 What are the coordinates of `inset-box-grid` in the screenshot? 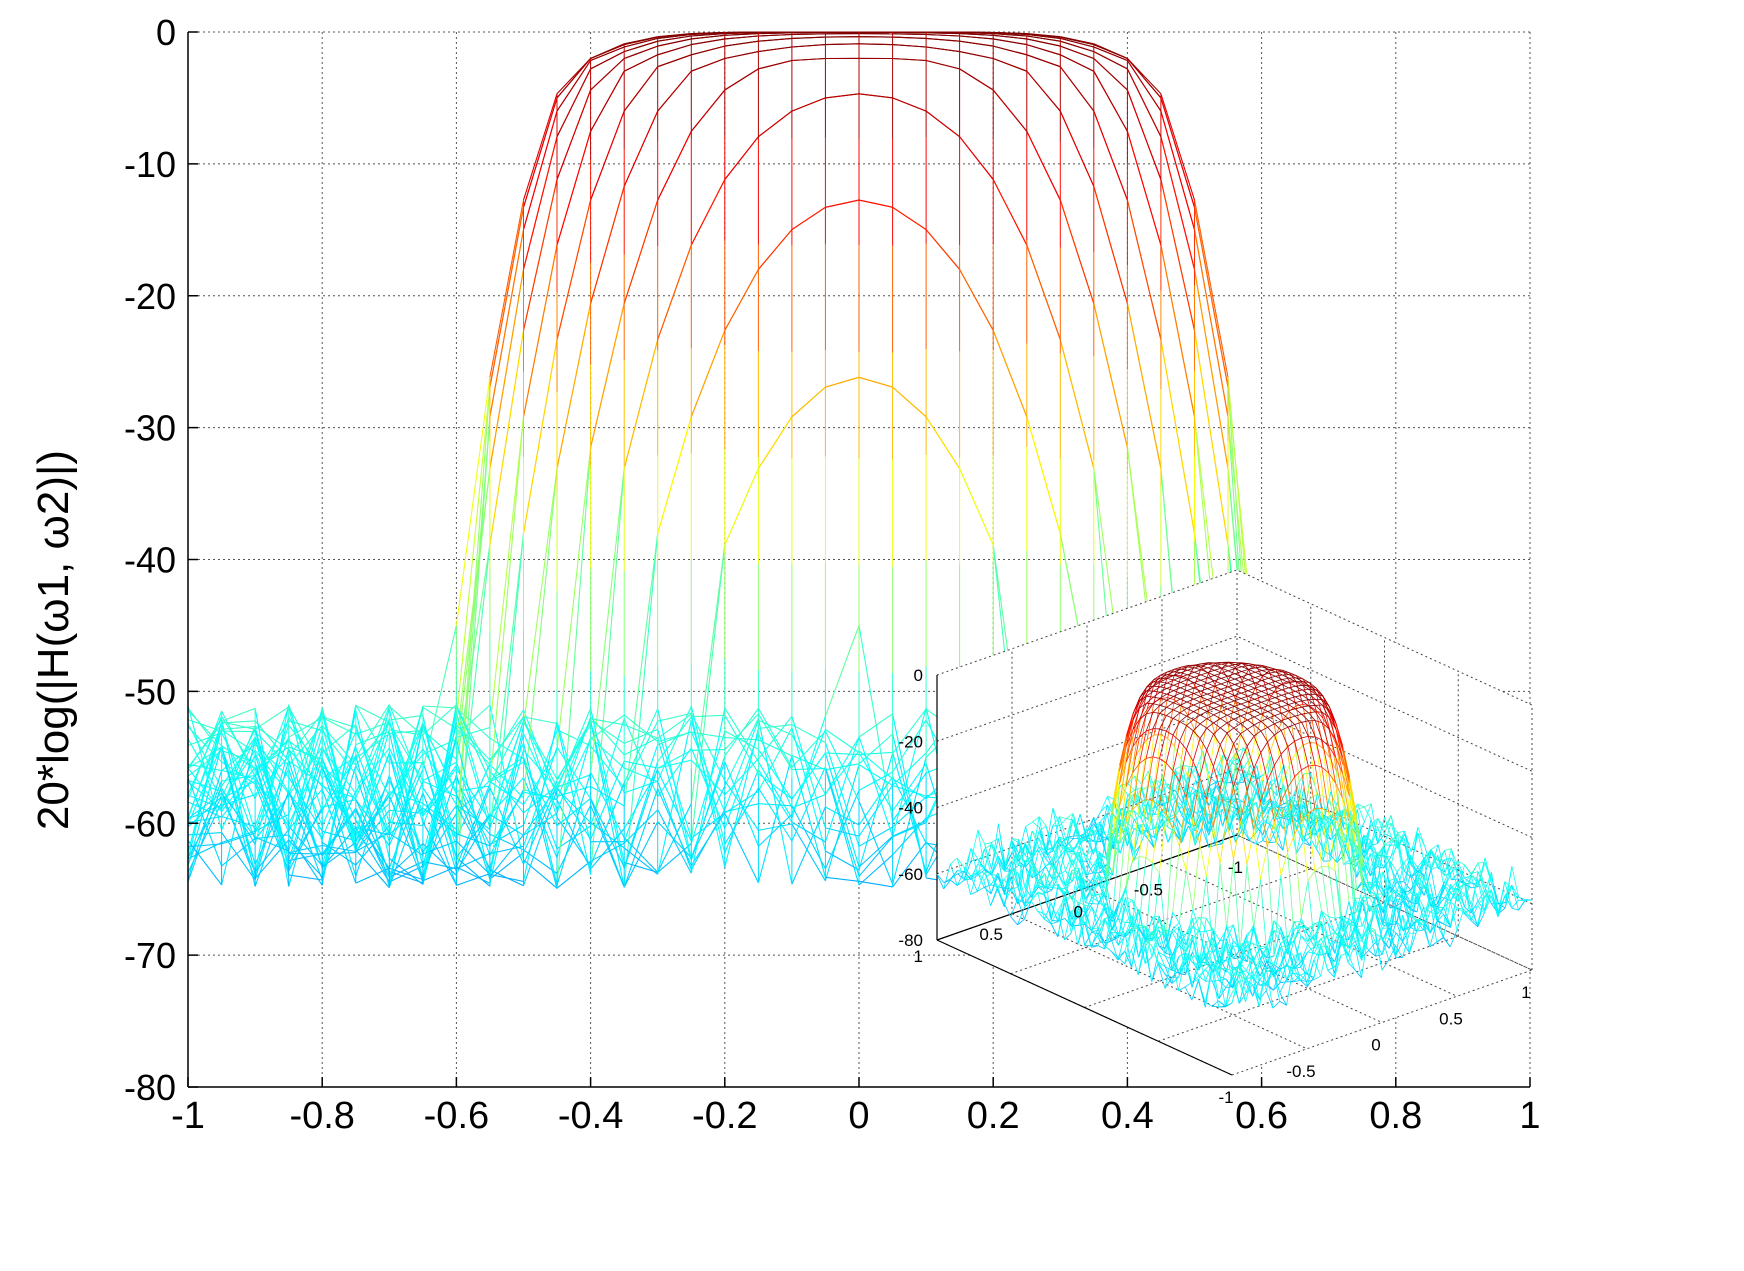 It's located at (1234, 822).